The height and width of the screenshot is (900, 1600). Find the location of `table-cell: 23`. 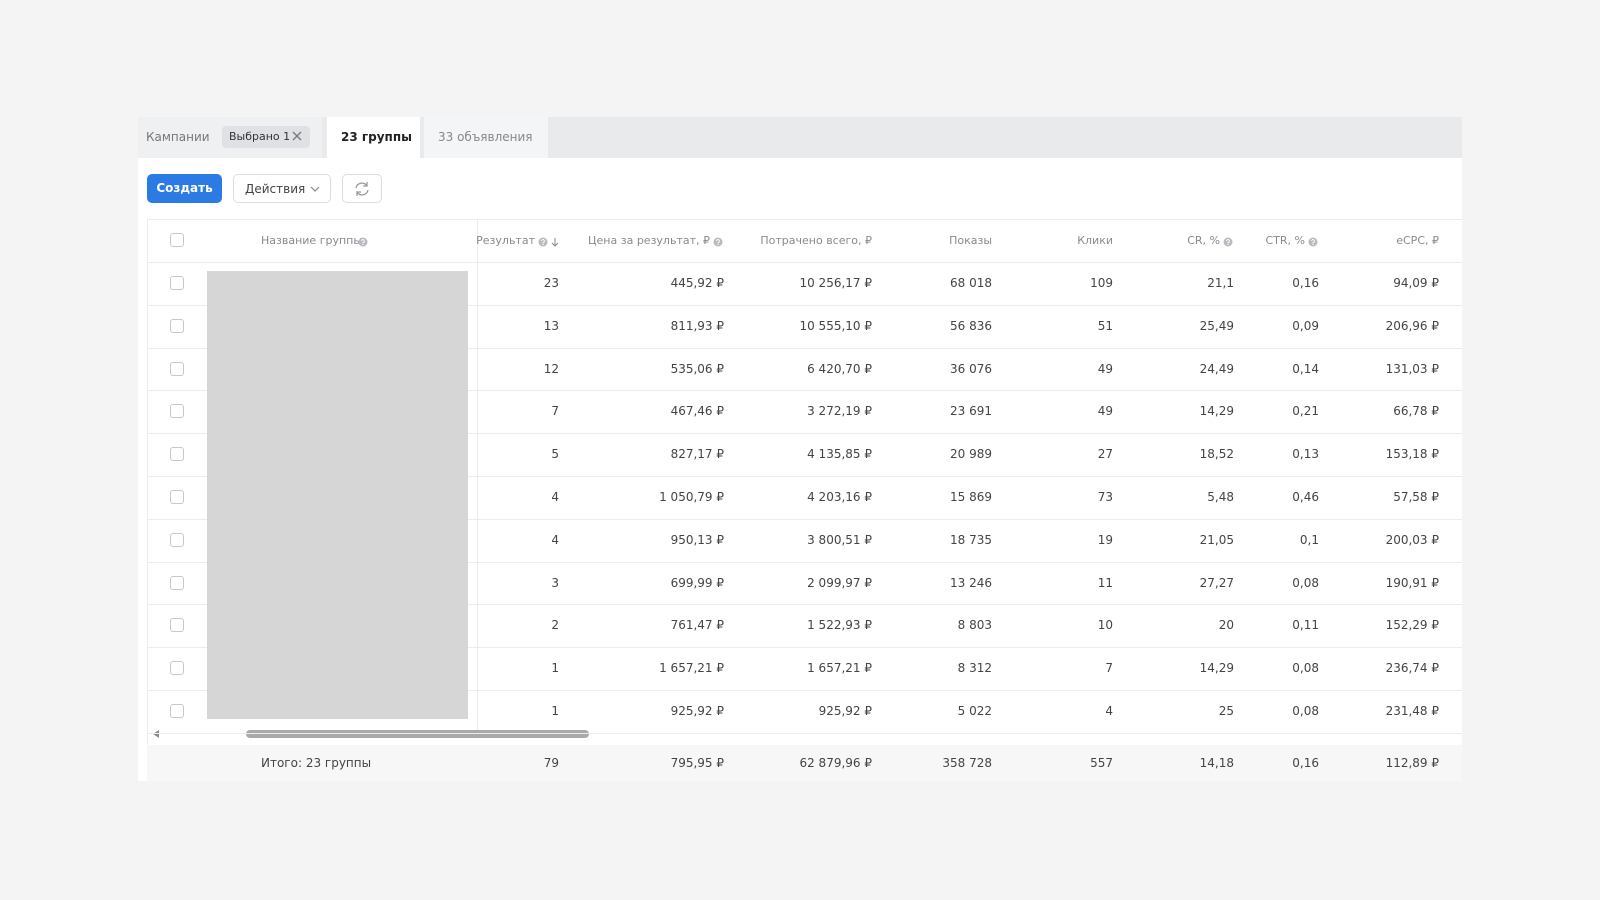

table-cell: 23 is located at coordinates (551, 283).